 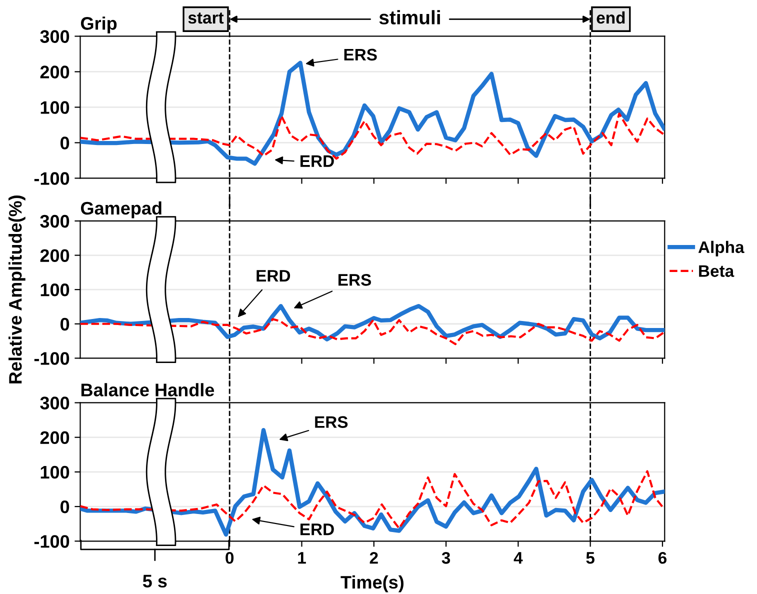 I want to click on chart-title: Balance Handle, so click(x=147, y=389).